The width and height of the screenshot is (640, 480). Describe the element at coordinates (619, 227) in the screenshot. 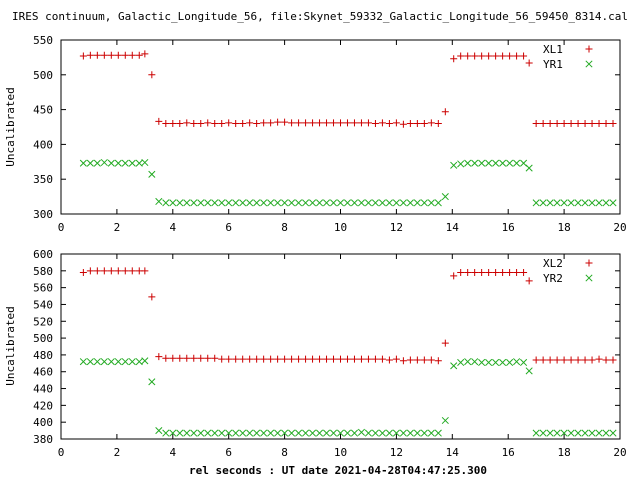

I see `x-tick-label: 20` at that location.